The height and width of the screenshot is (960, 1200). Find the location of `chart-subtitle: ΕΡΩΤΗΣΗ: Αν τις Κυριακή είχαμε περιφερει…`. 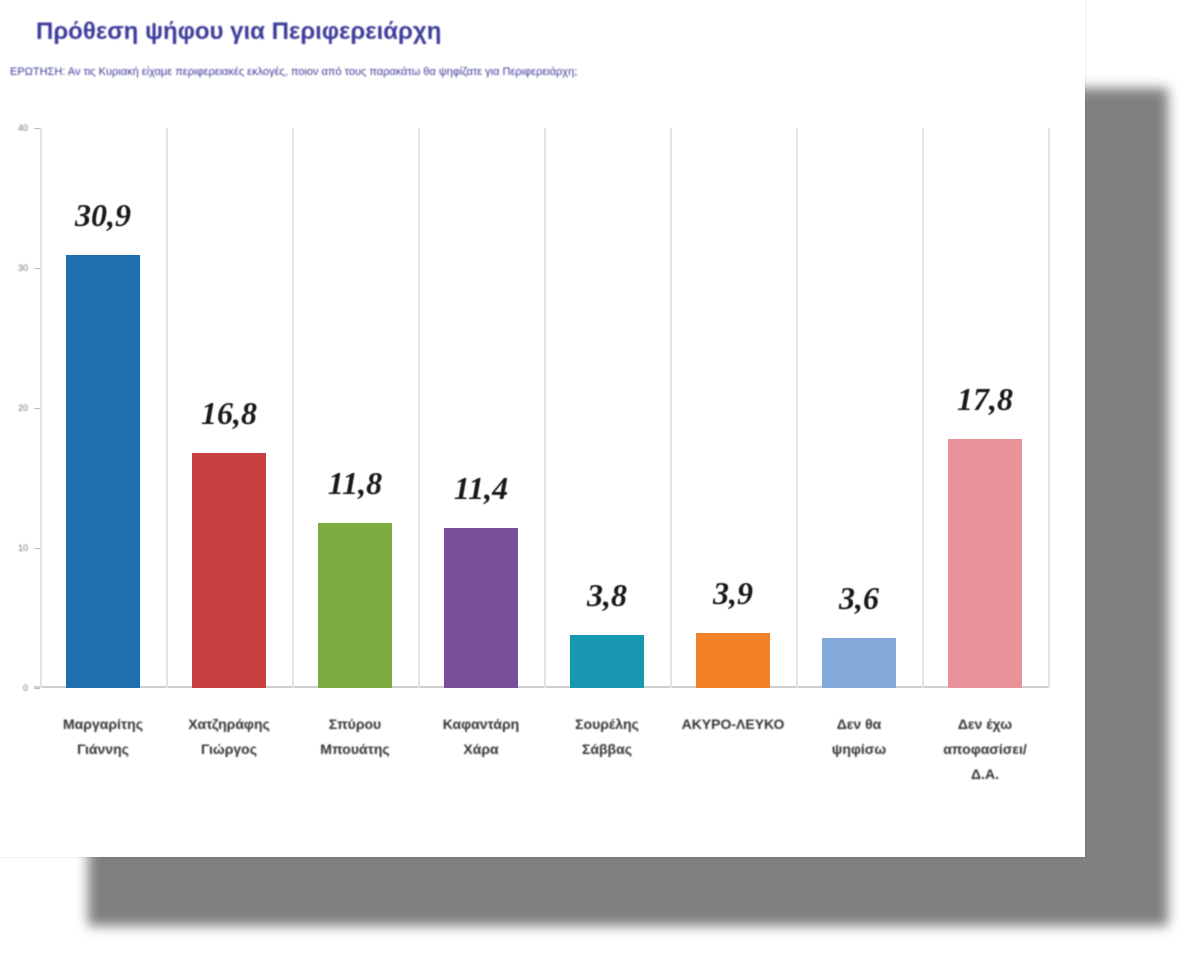

chart-subtitle: ΕΡΩΤΗΣΗ: Αν τις Κυριακή είχαμε περιφερει… is located at coordinates (294, 72).